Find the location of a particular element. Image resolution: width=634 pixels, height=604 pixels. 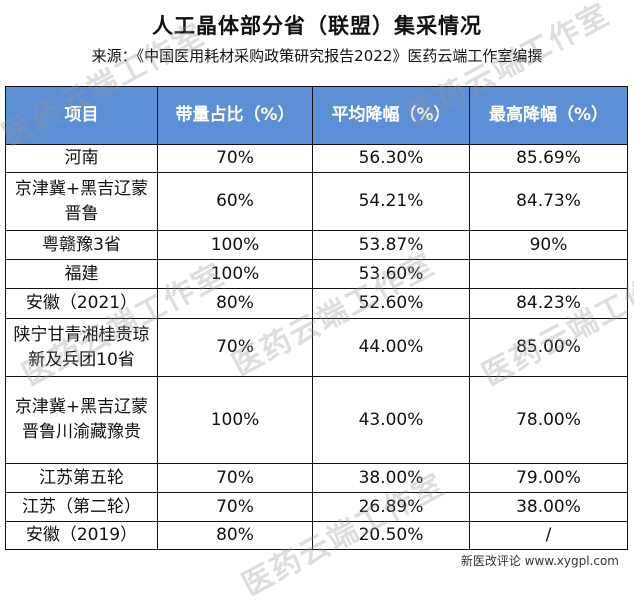

table-row: 京津冀+黑吉辽蒙晋鲁 60% 54.21% 84.73% is located at coordinates (316, 201).